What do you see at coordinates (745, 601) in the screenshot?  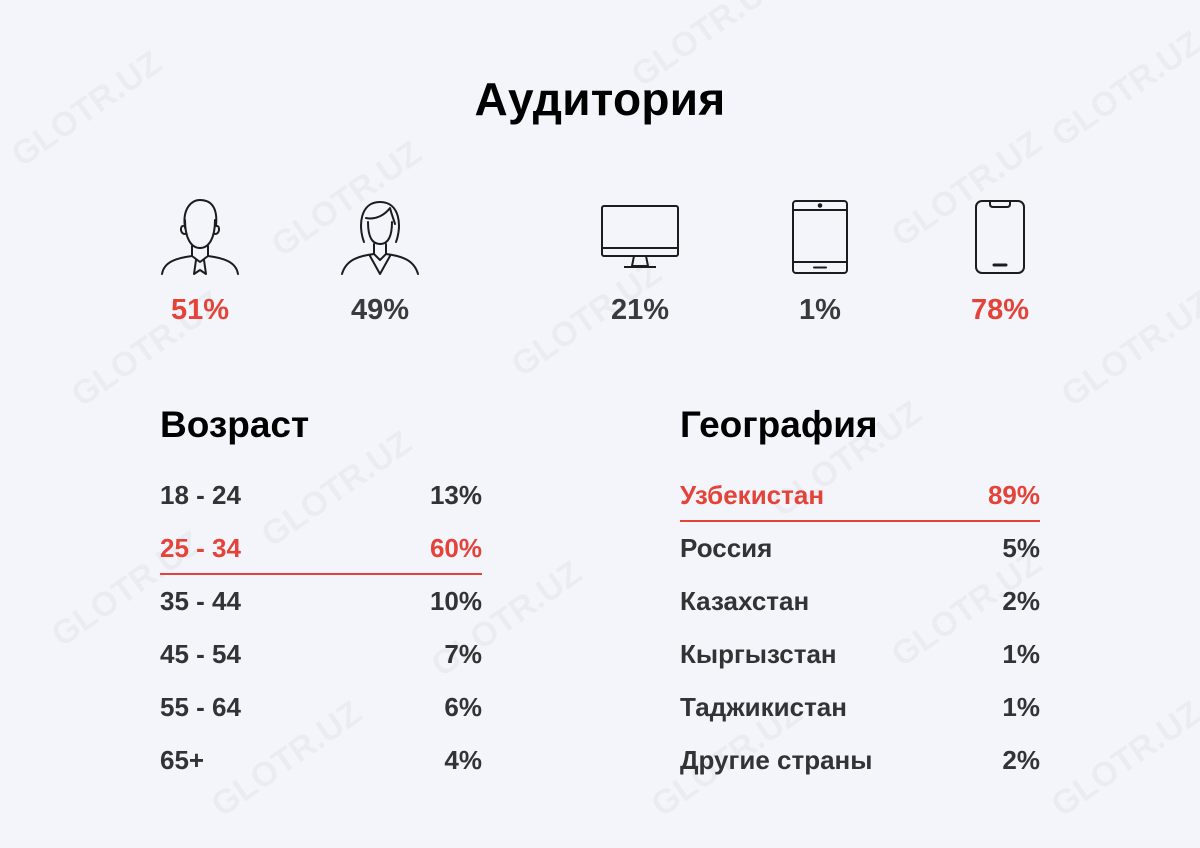 I see `country-label: Казахстан` at bounding box center [745, 601].